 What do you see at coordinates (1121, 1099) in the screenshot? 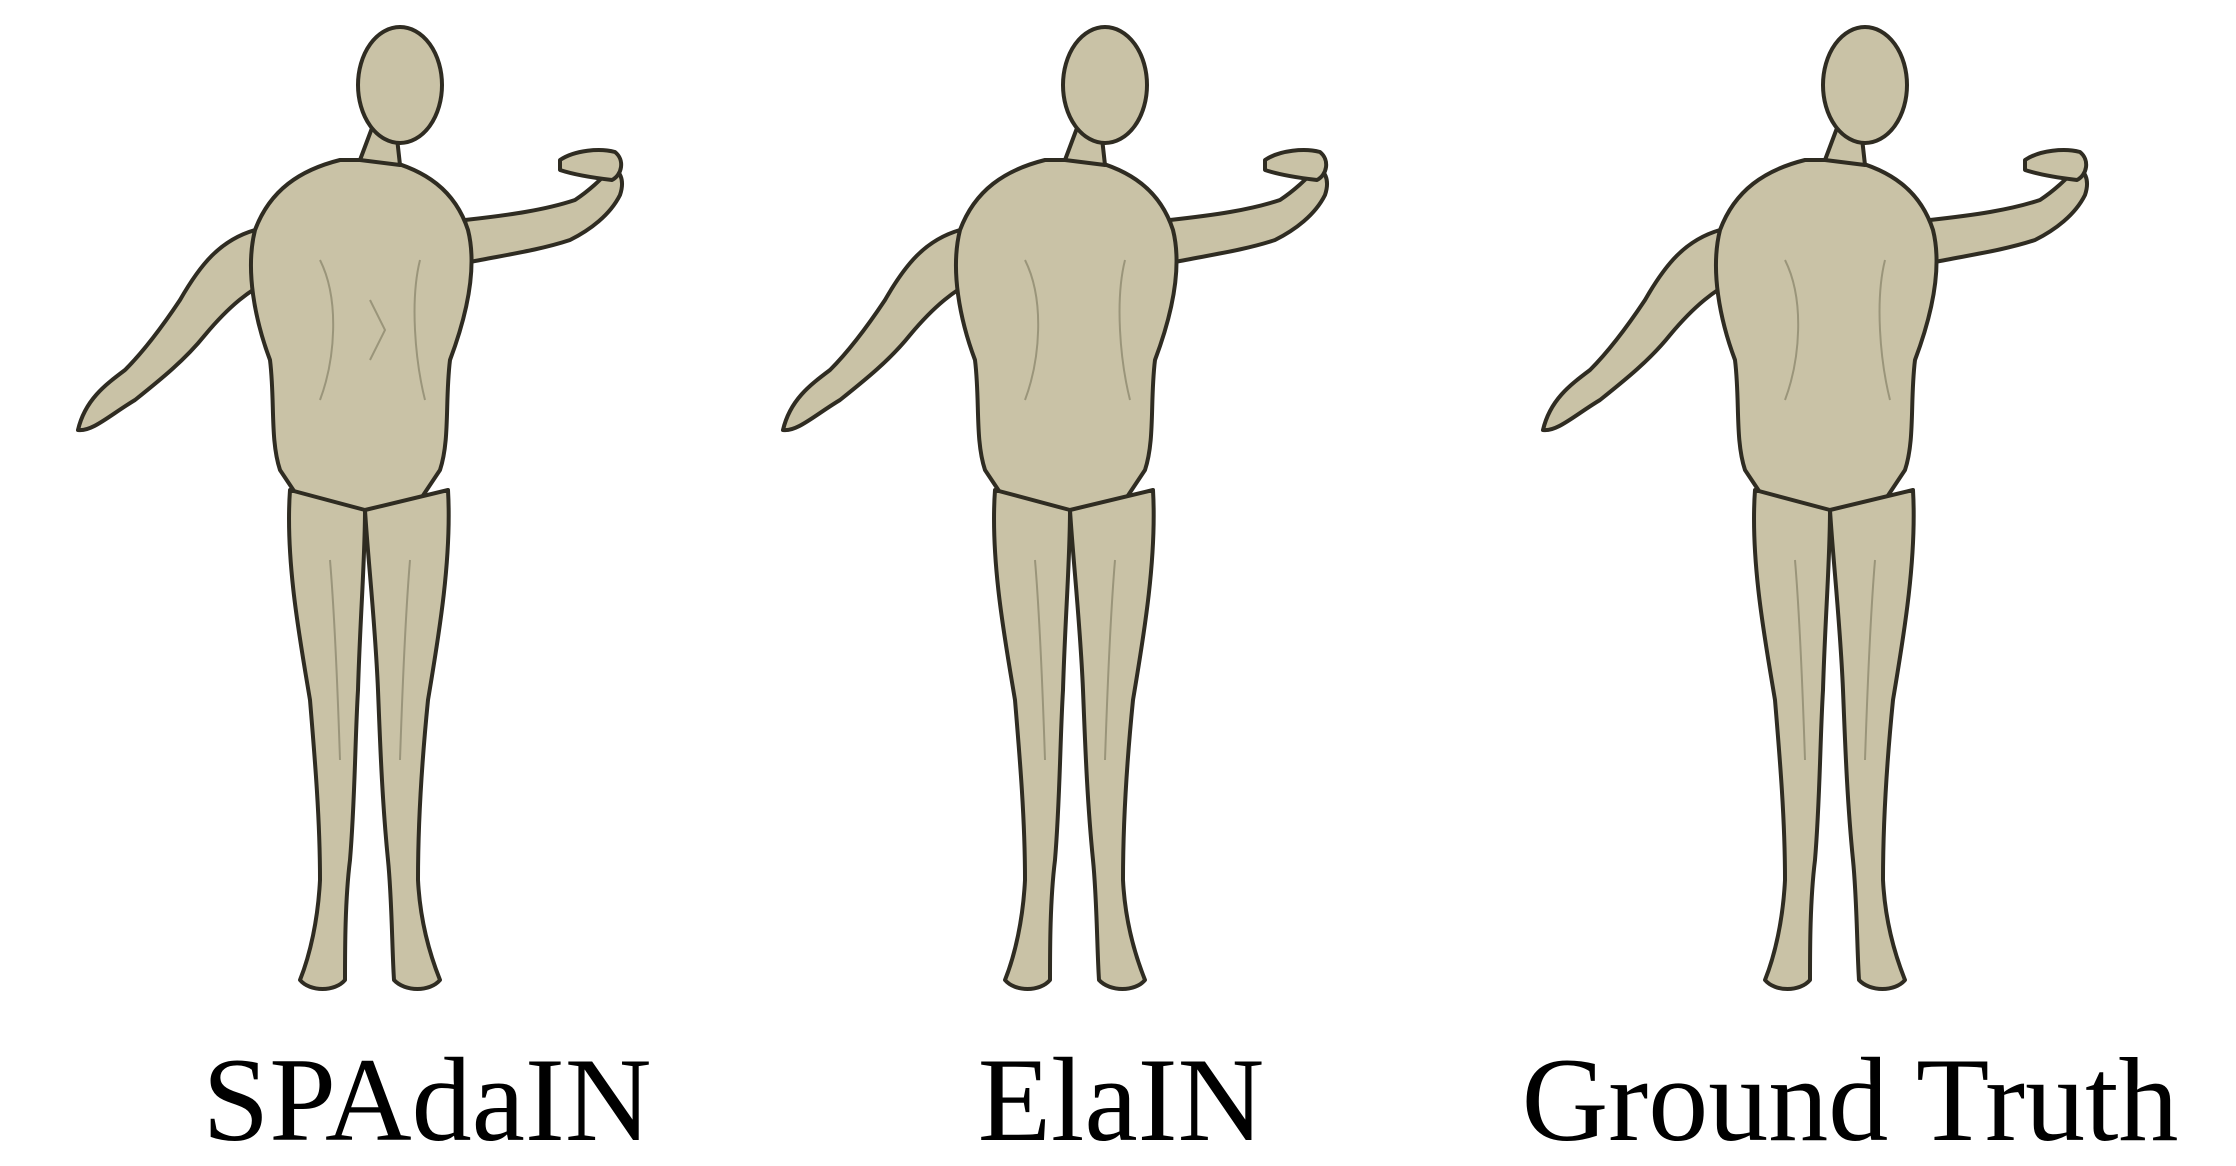
I see `caption-elain: ElaIN` at bounding box center [1121, 1099].